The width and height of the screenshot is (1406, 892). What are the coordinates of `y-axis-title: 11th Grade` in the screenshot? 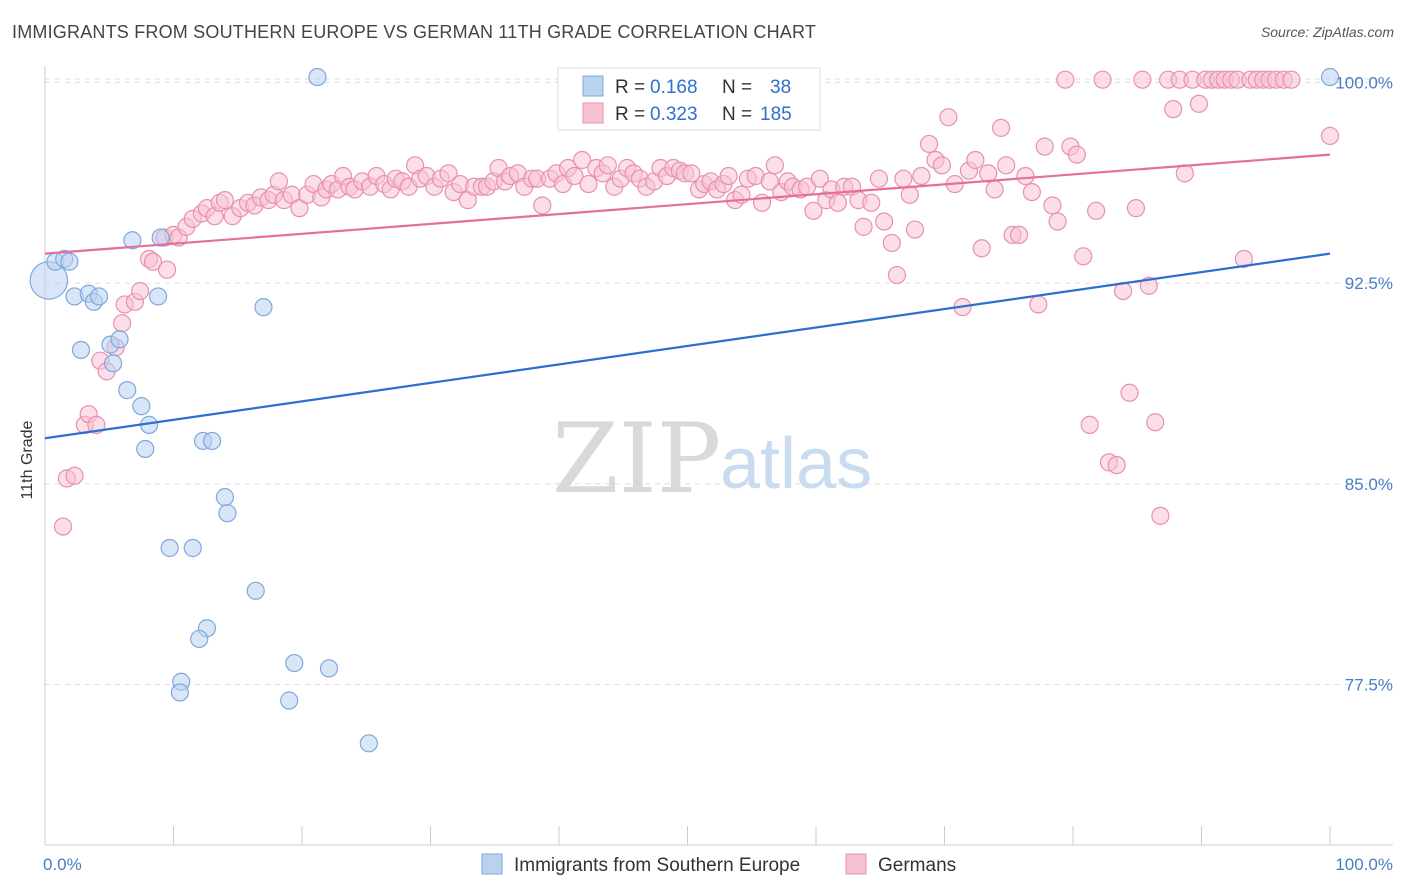 It's located at (27, 459).